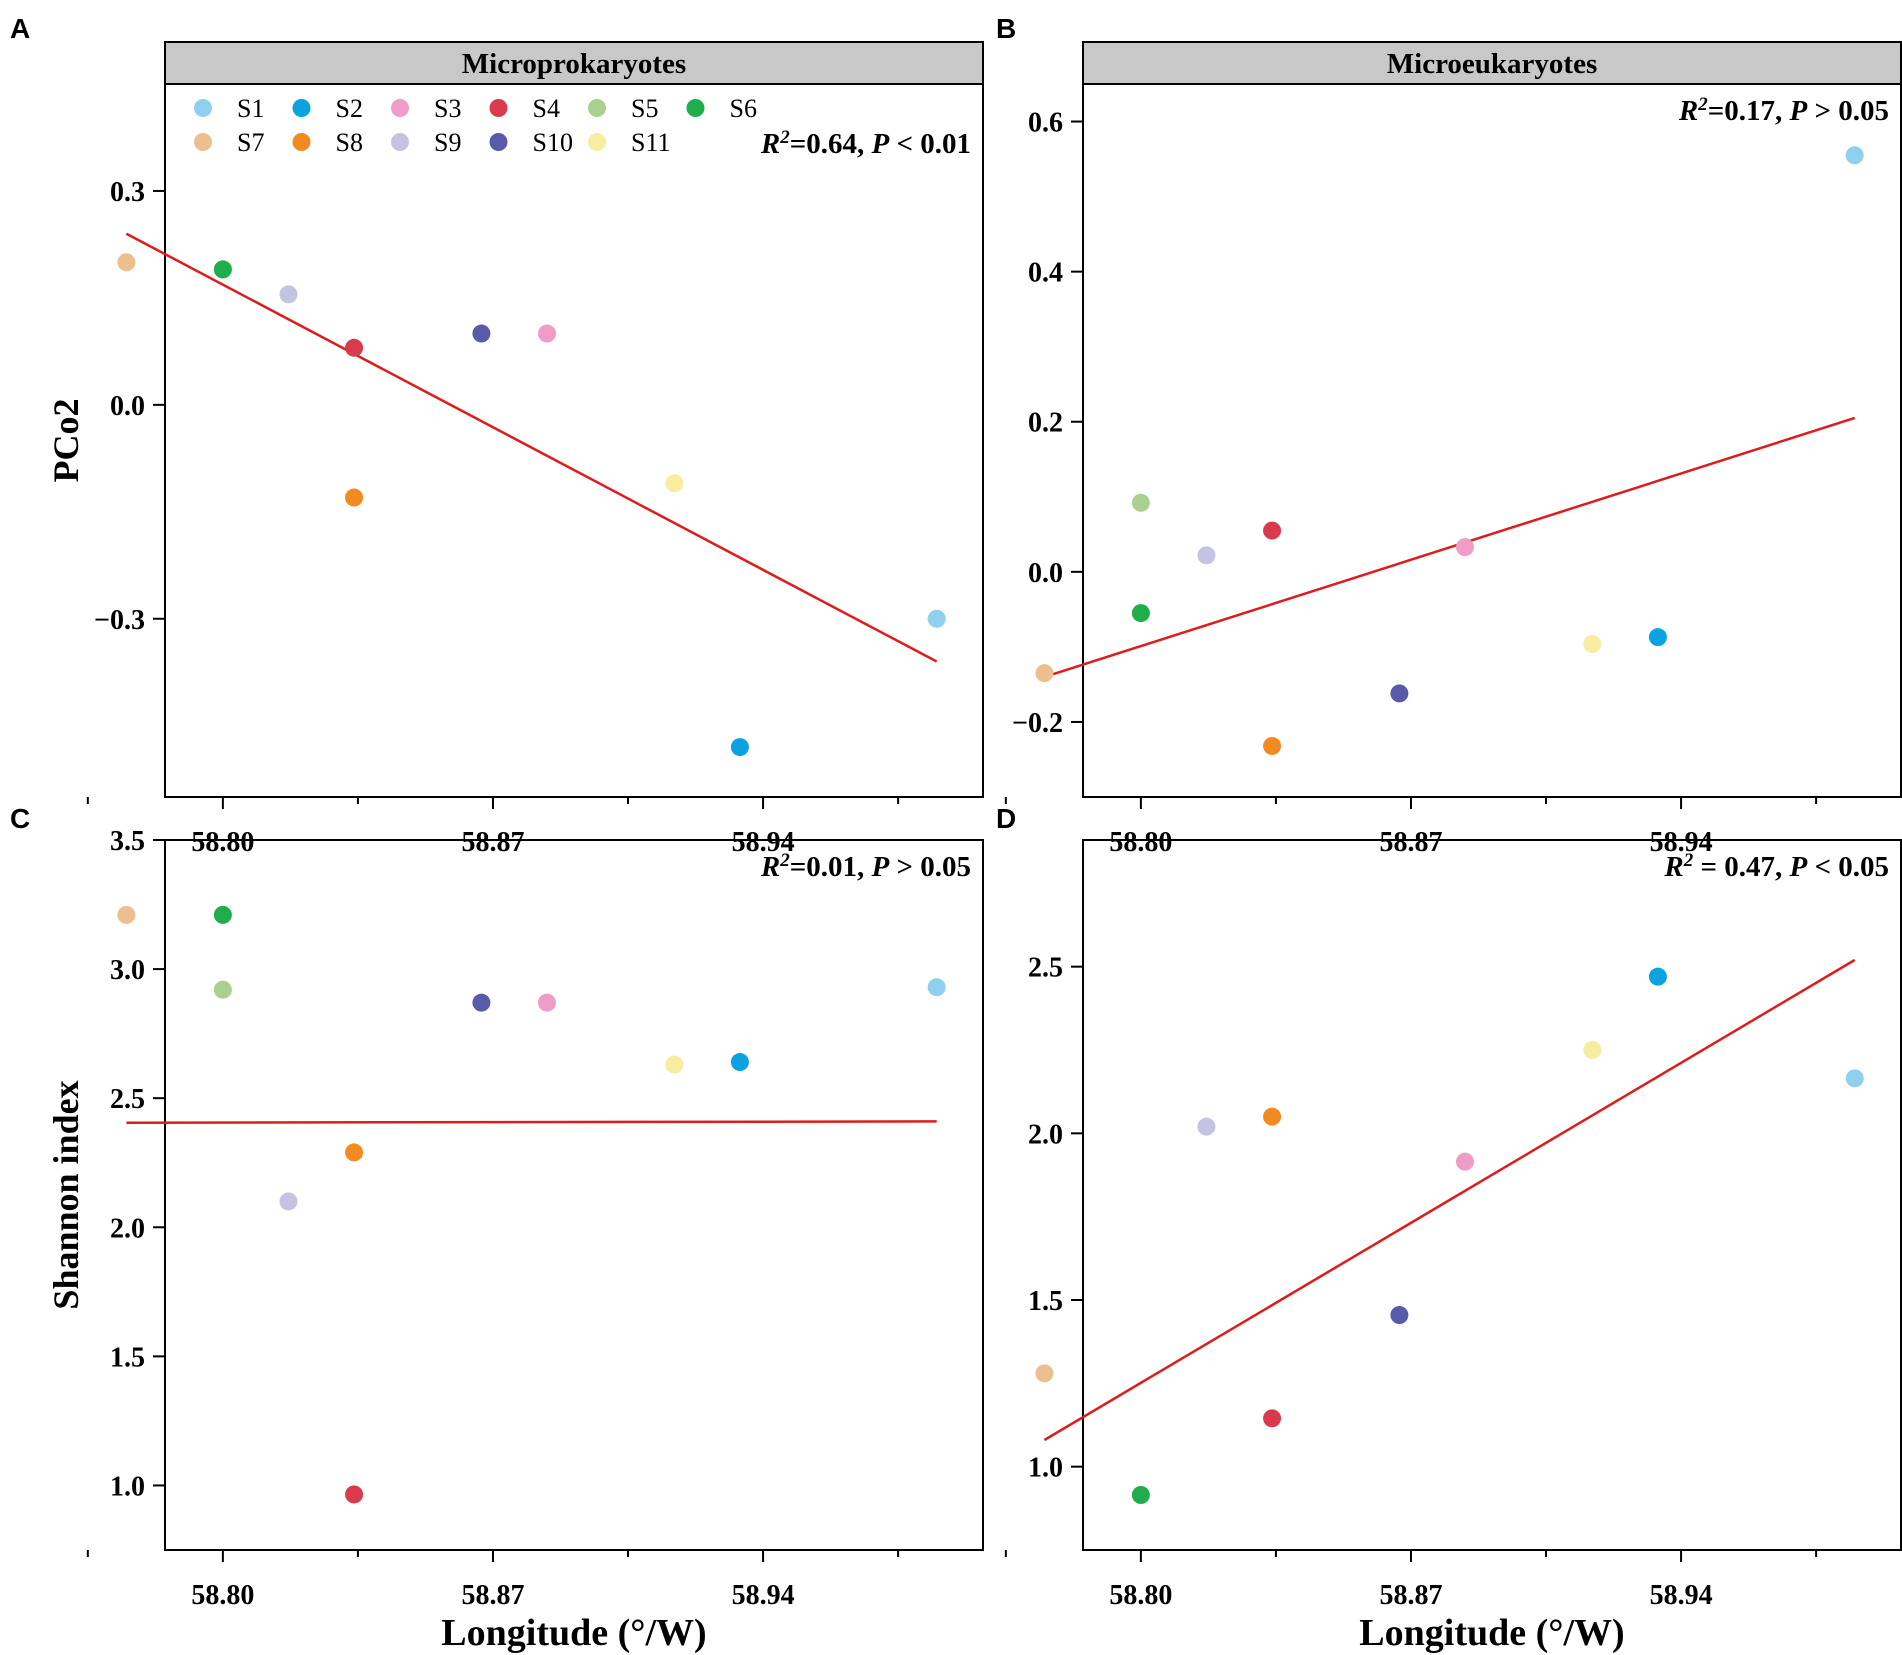 The height and width of the screenshot is (1655, 1902). Describe the element at coordinates (203, 142) in the screenshot. I see `legend-marker-s7` at that location.